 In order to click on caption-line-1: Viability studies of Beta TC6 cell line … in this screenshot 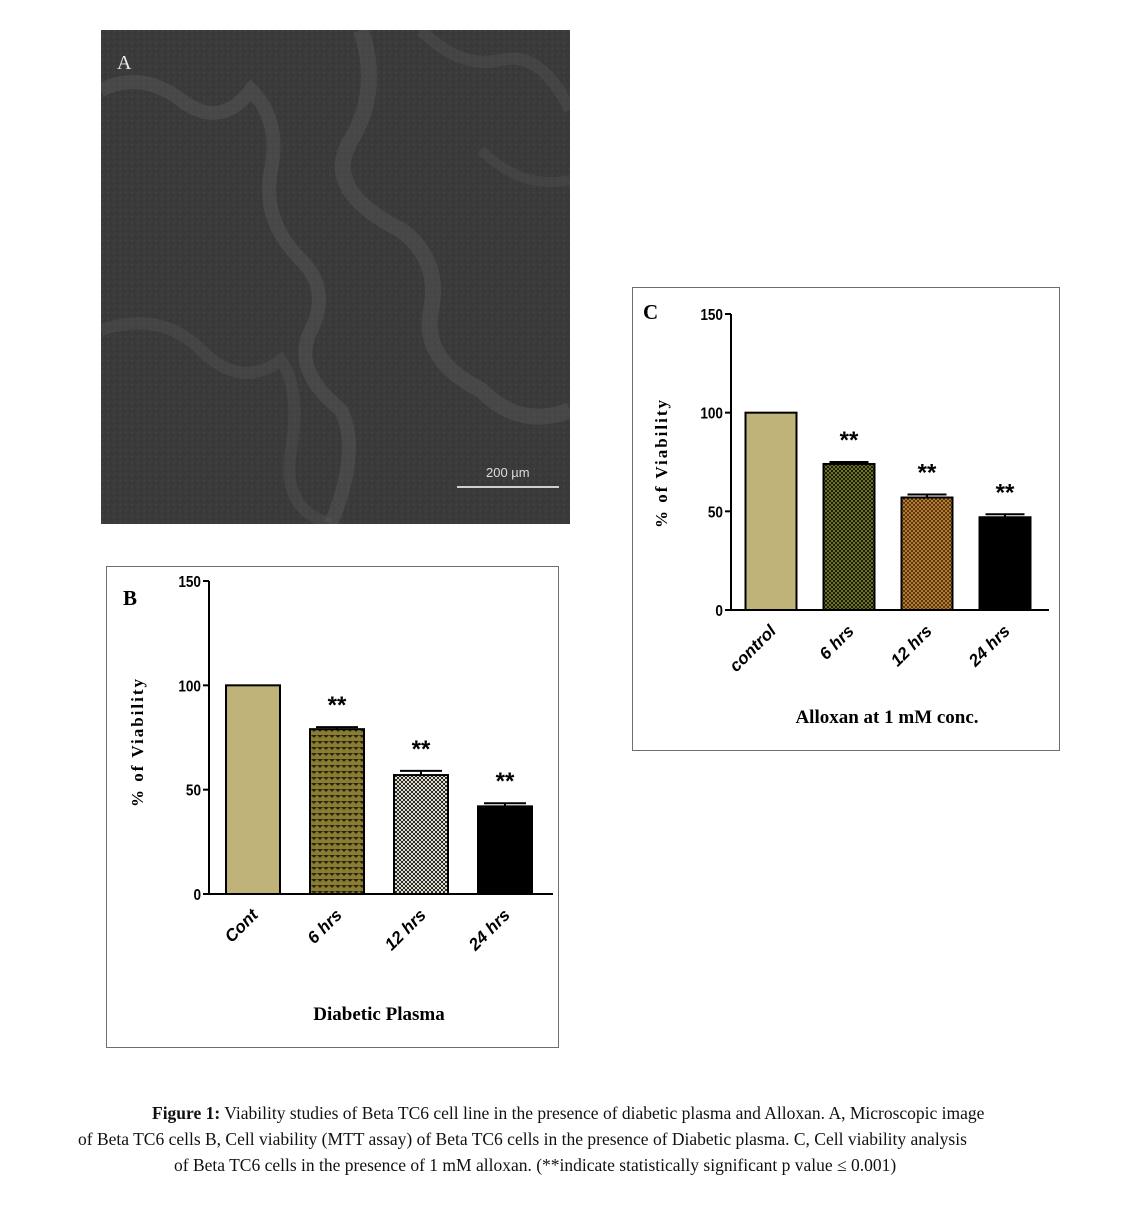, I will do `click(602, 1113)`.